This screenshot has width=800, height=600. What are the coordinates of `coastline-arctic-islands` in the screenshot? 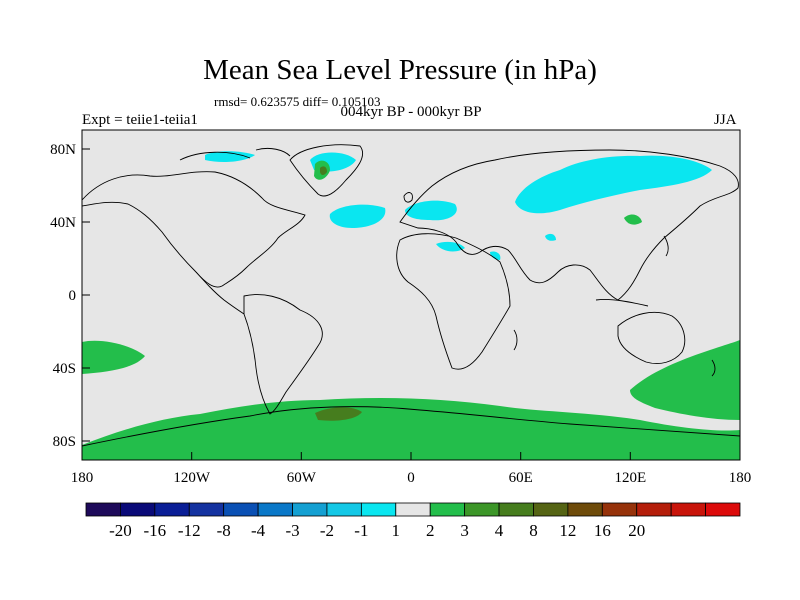 It's located at (235, 154).